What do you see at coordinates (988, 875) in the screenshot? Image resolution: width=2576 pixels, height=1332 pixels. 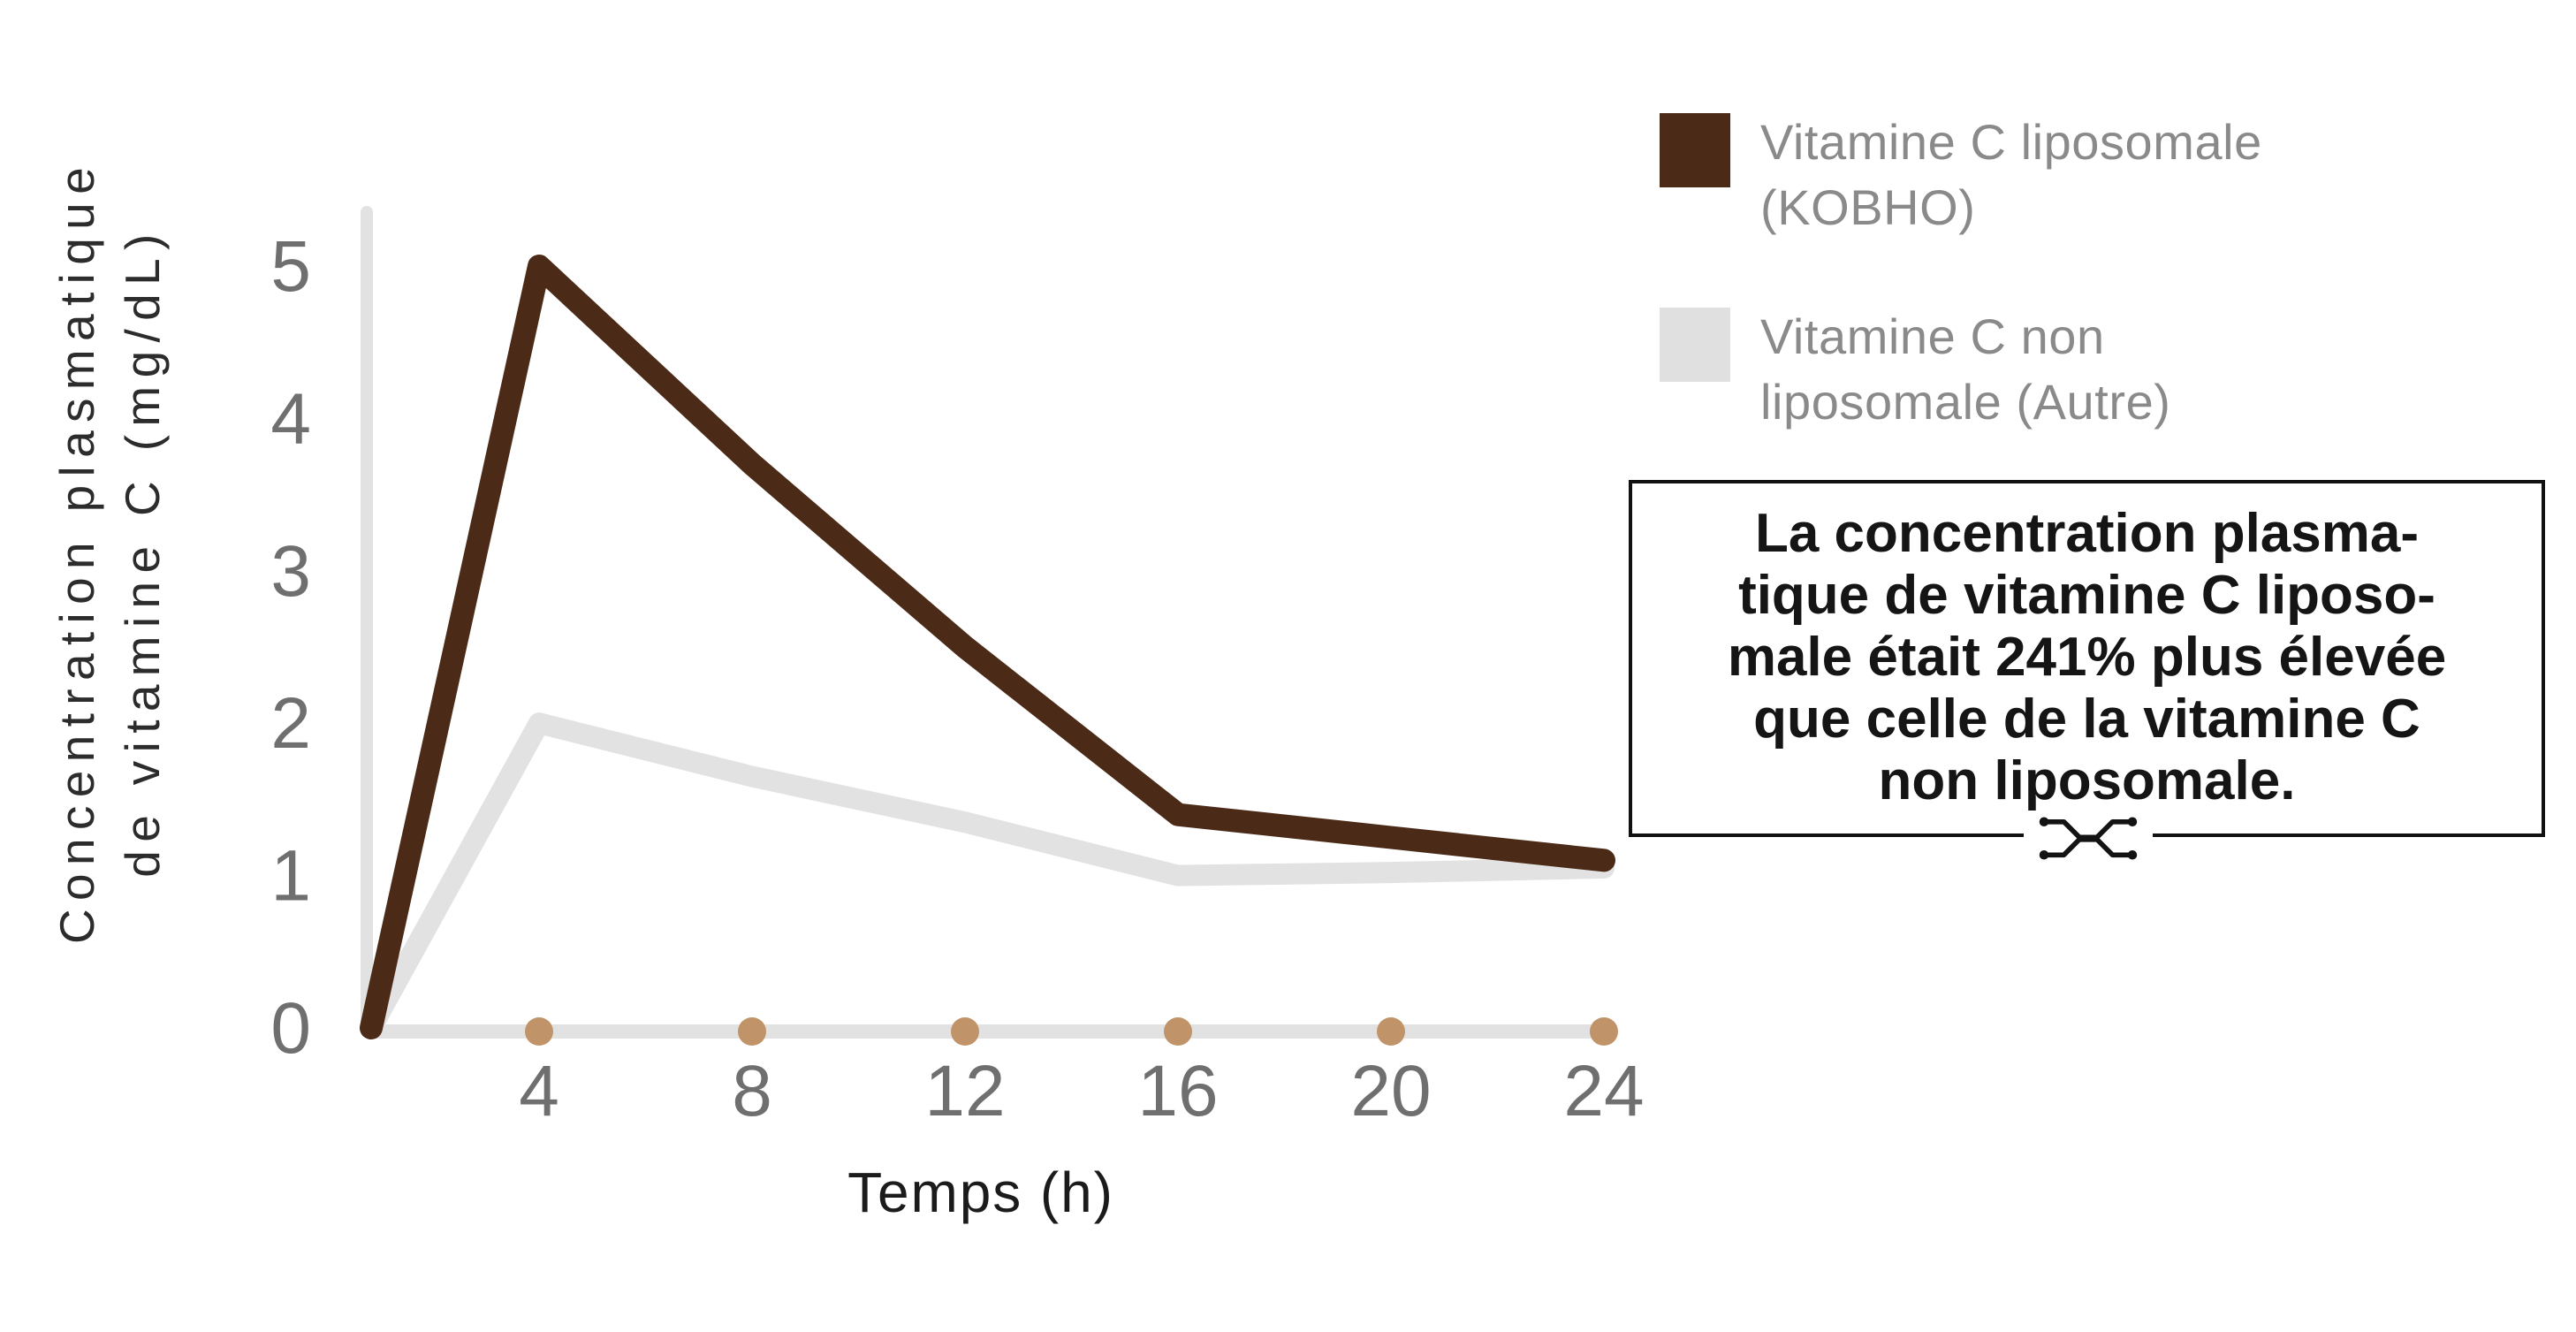 I see `series-line-non-liposomale` at bounding box center [988, 875].